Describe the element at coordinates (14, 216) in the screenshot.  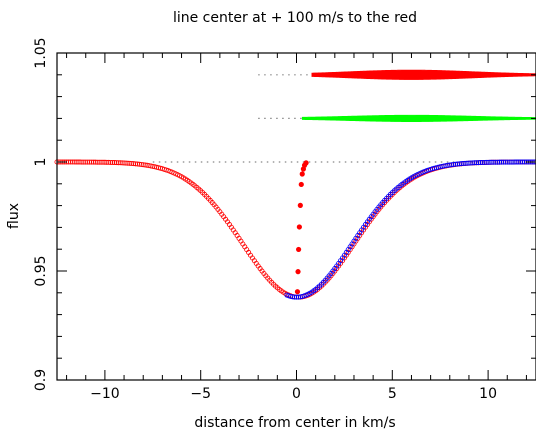
I see `y-axis-label: flux` at that location.